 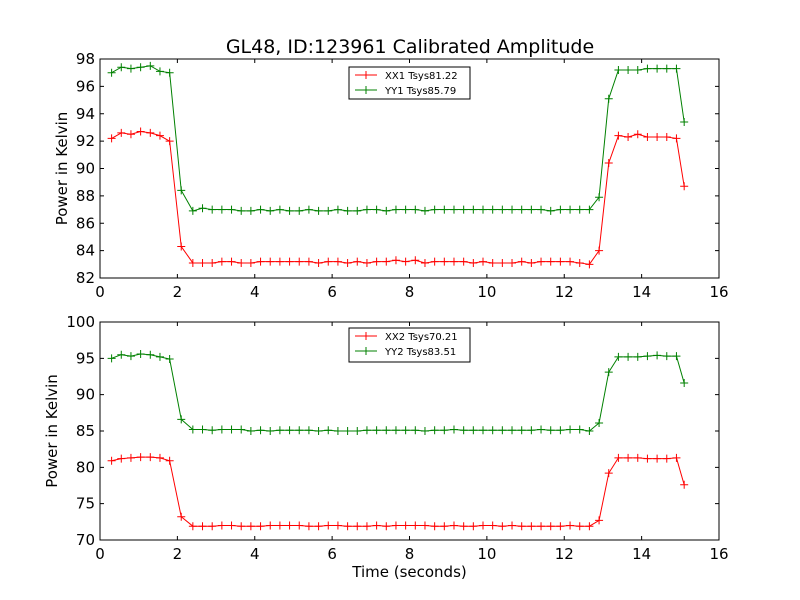 What do you see at coordinates (332, 292) in the screenshot?
I see `x-tick-label: 6` at bounding box center [332, 292].